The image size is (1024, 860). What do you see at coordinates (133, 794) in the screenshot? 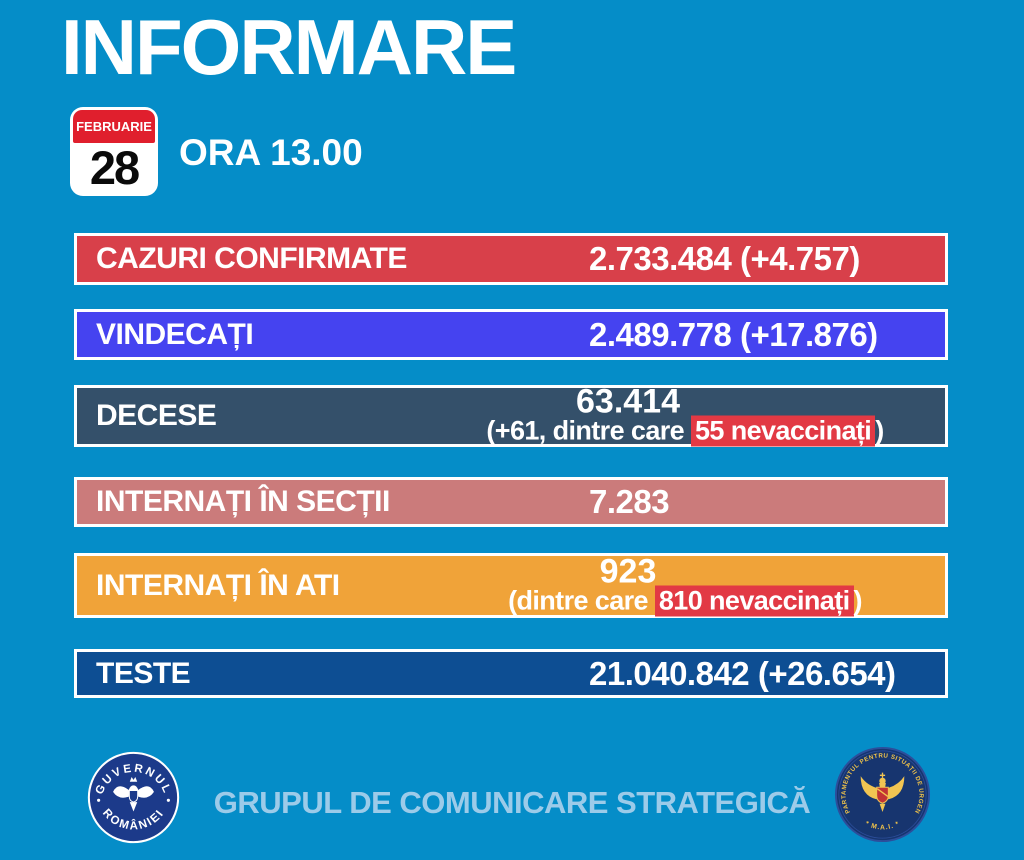
I see `coat-of-arms-eagle-icon` at bounding box center [133, 794].